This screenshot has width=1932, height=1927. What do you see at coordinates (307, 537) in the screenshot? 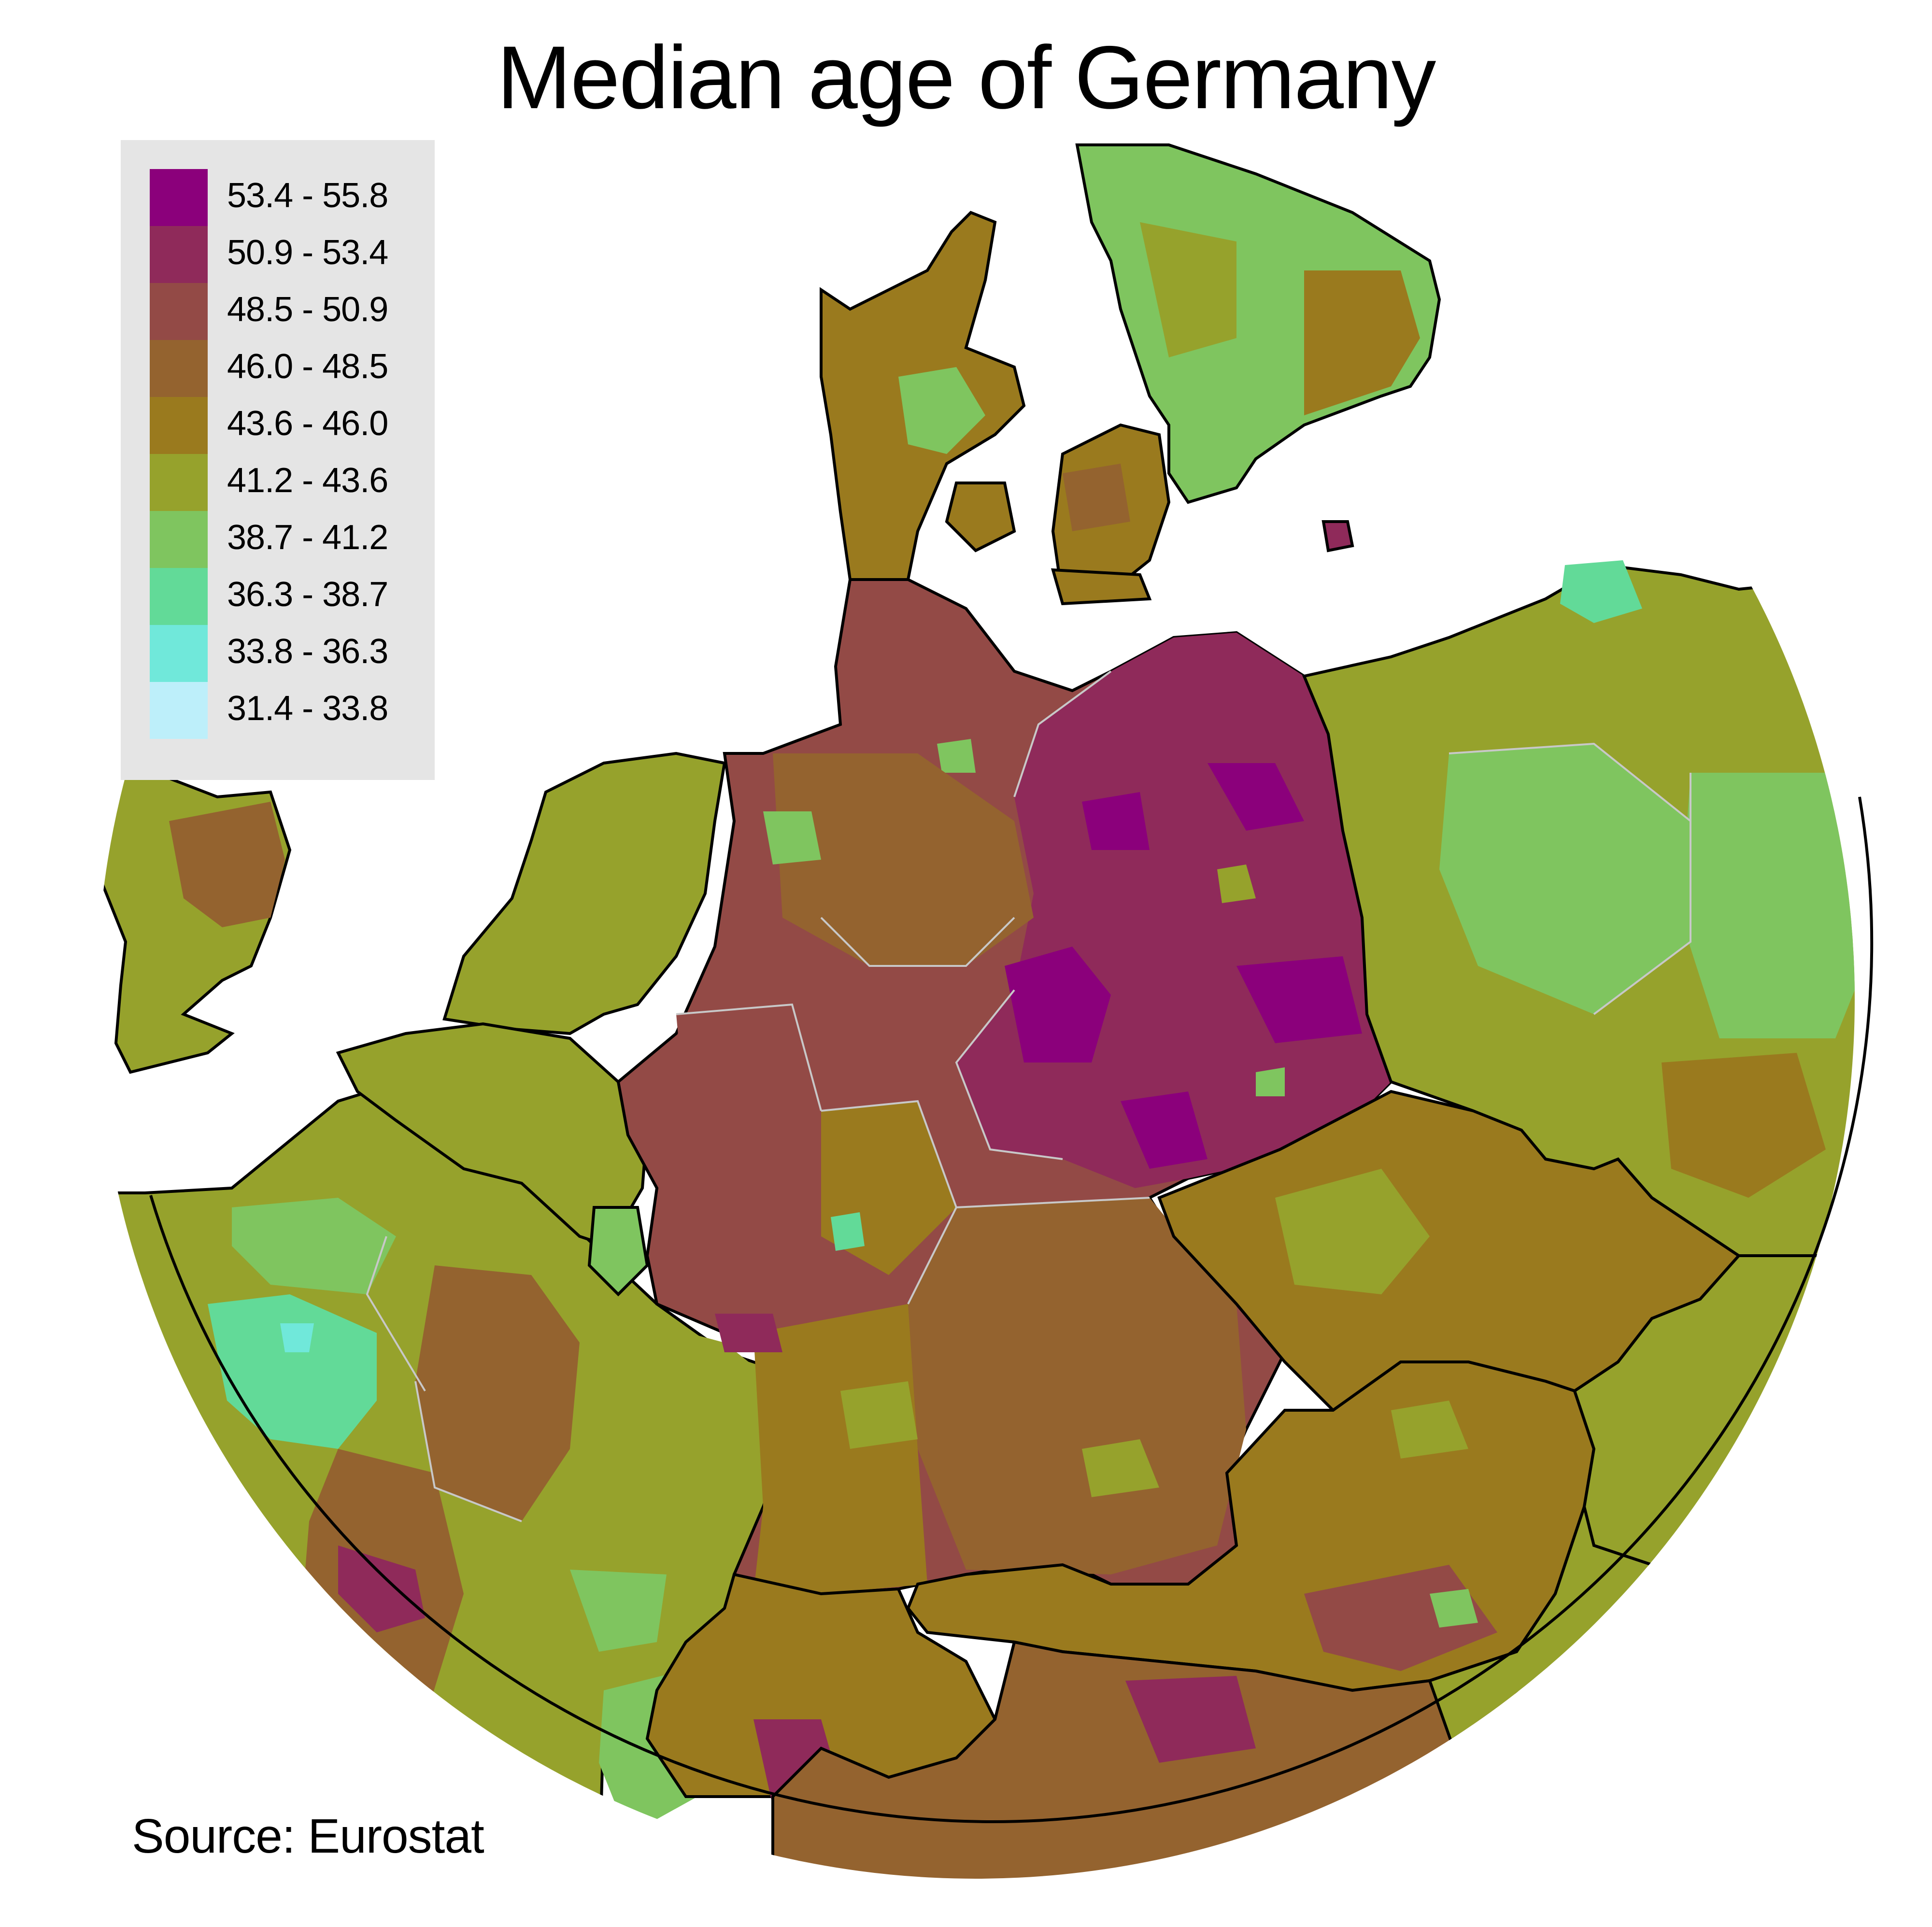
I see `legend-label: 38.7 - 41.2` at bounding box center [307, 537].